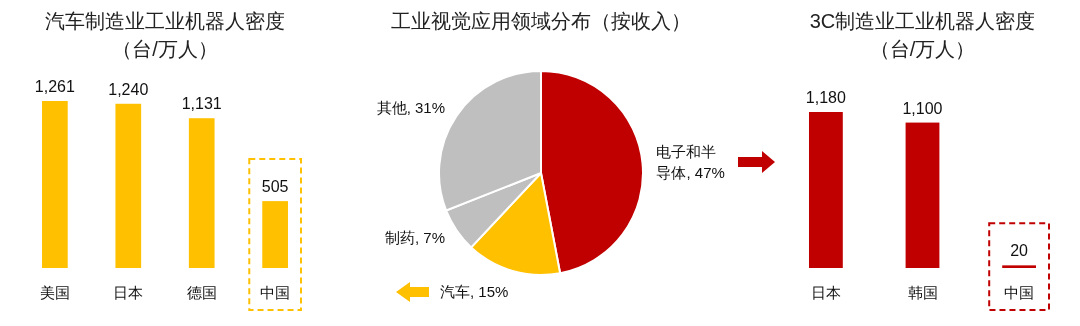 This screenshot has width=1080, height=326. What do you see at coordinates (201, 104) in the screenshot?
I see `data-label: 1,131` at bounding box center [201, 104].